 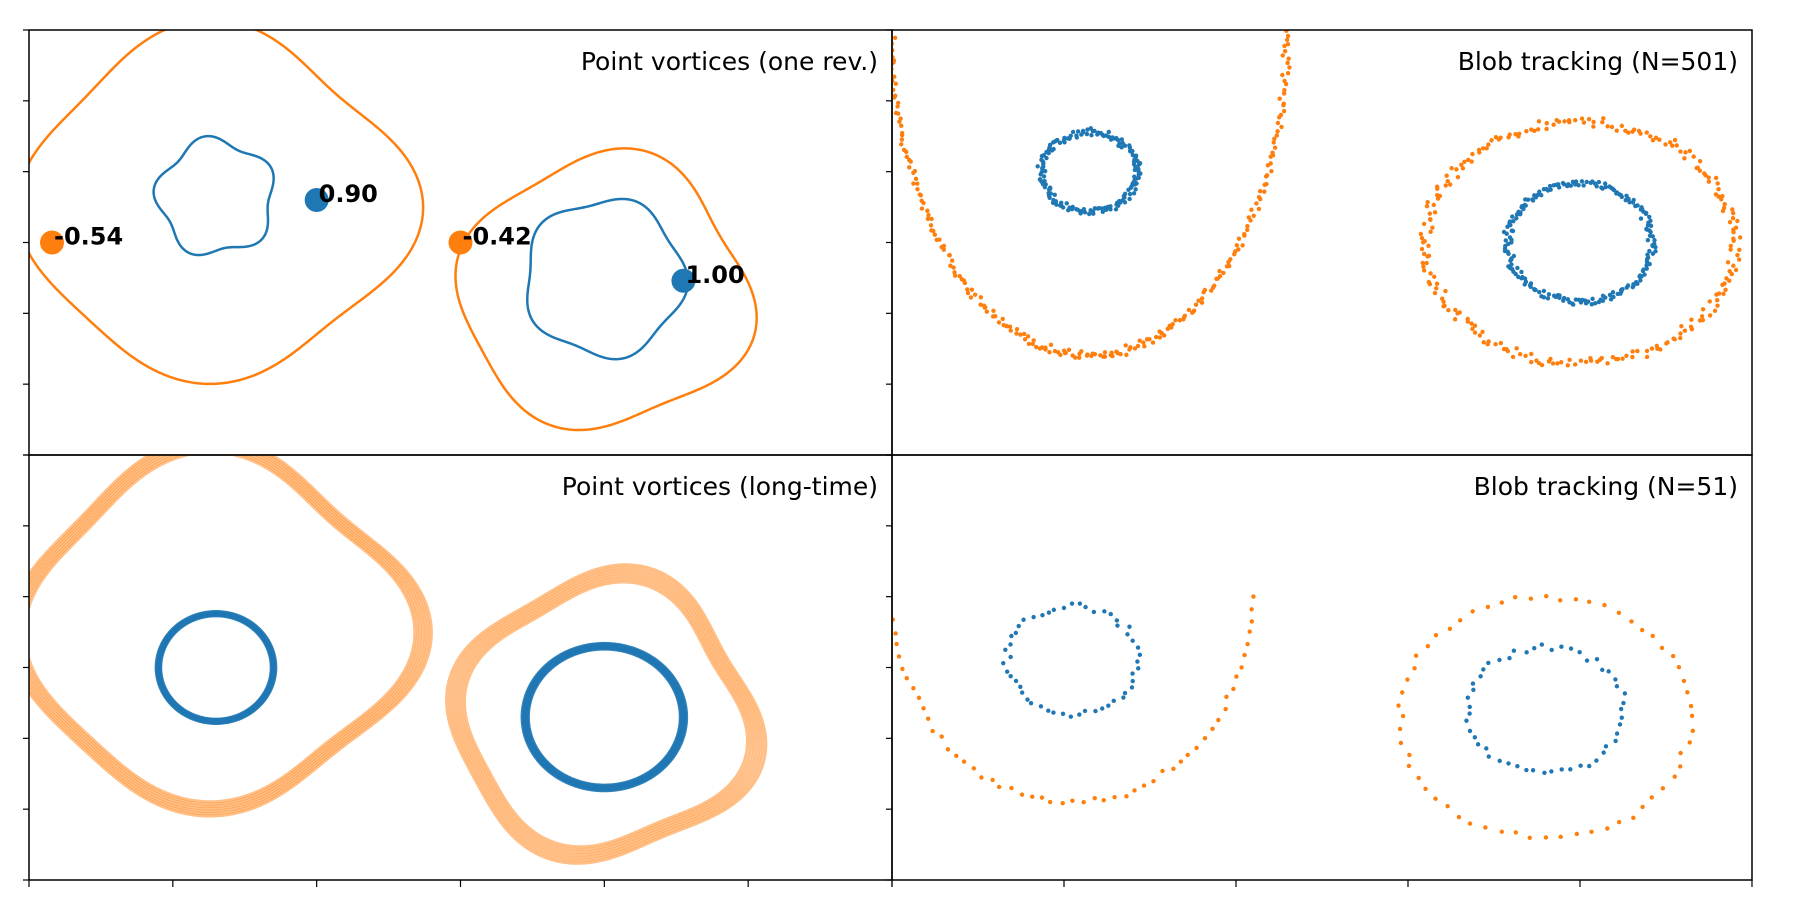 I want to click on vortex-strength-label: 1.00, so click(x=714, y=275).